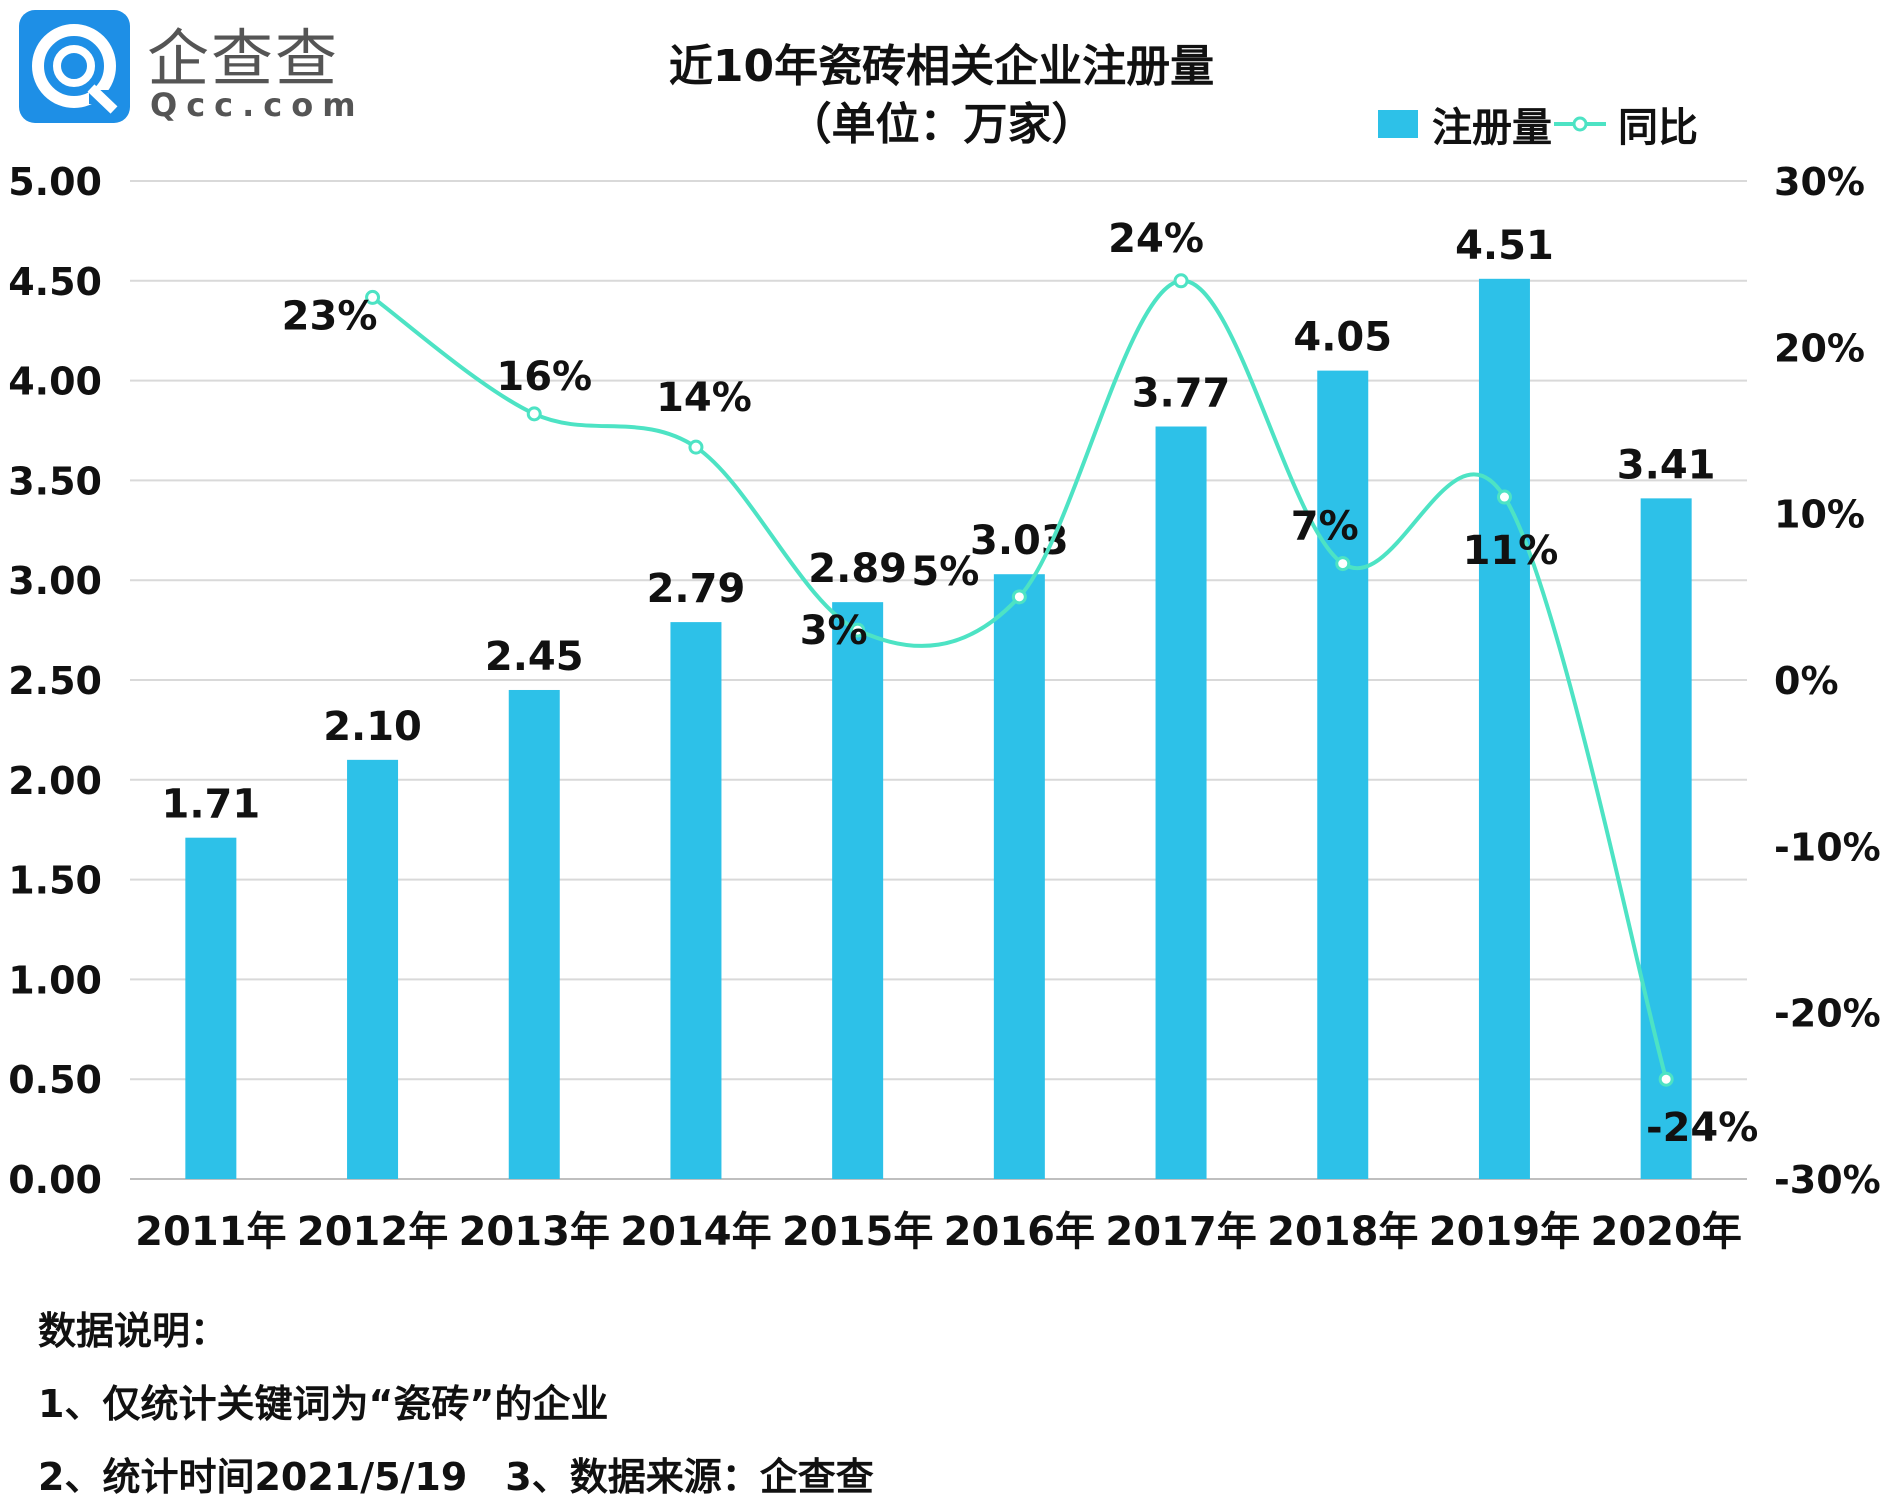 This screenshot has width=1883, height=1501. Describe the element at coordinates (834, 631) in the screenshot. I see `yoy-data-label: 3%` at that location.